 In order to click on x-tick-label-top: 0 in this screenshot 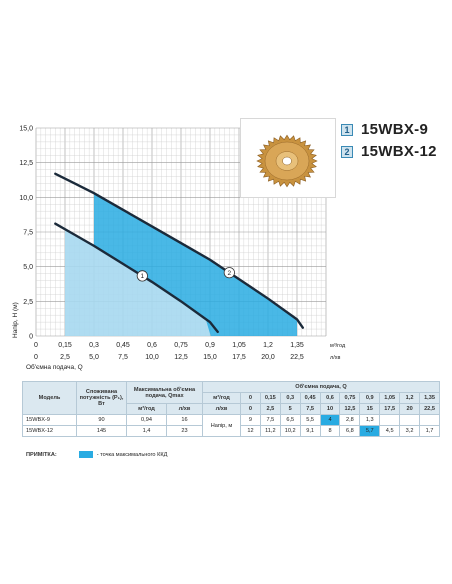, I will do `click(36, 345)`.